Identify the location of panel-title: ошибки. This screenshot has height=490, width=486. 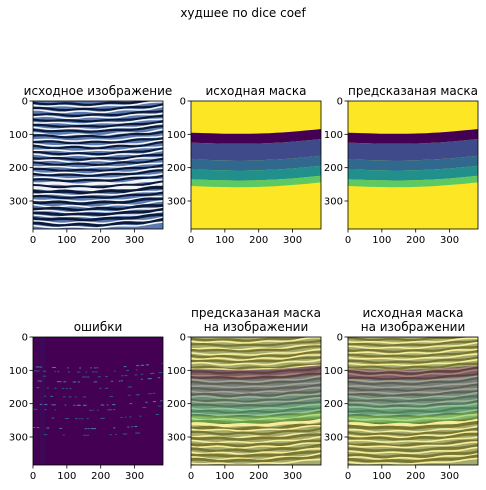
(98, 327).